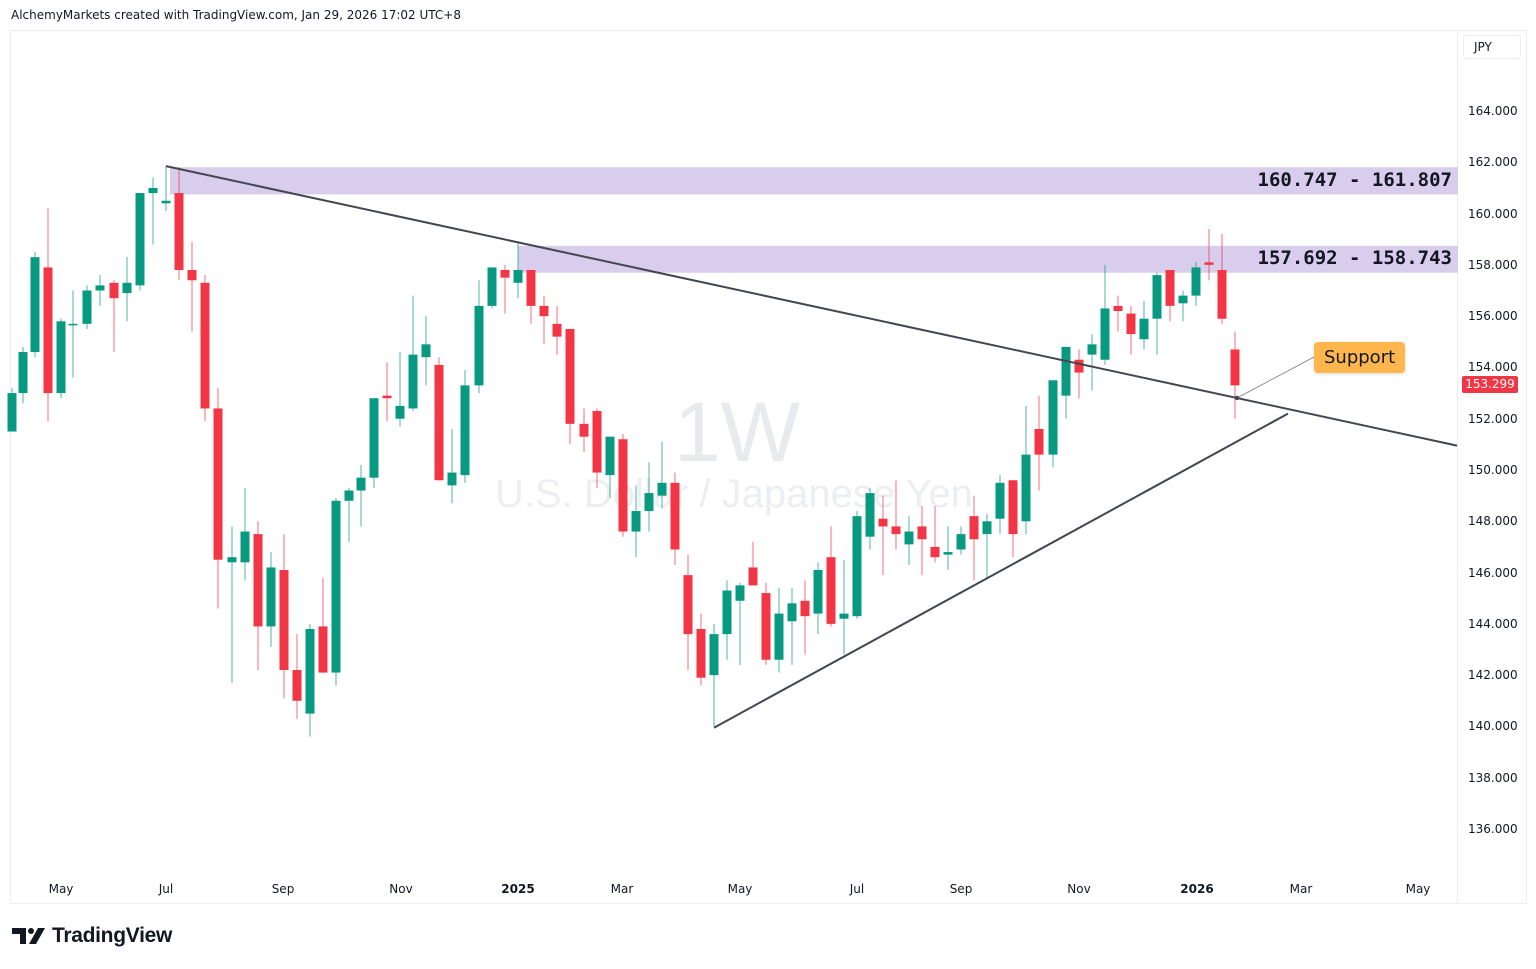  Describe the element at coordinates (1490, 384) in the screenshot. I see `last-price-badge: 153.299` at that location.